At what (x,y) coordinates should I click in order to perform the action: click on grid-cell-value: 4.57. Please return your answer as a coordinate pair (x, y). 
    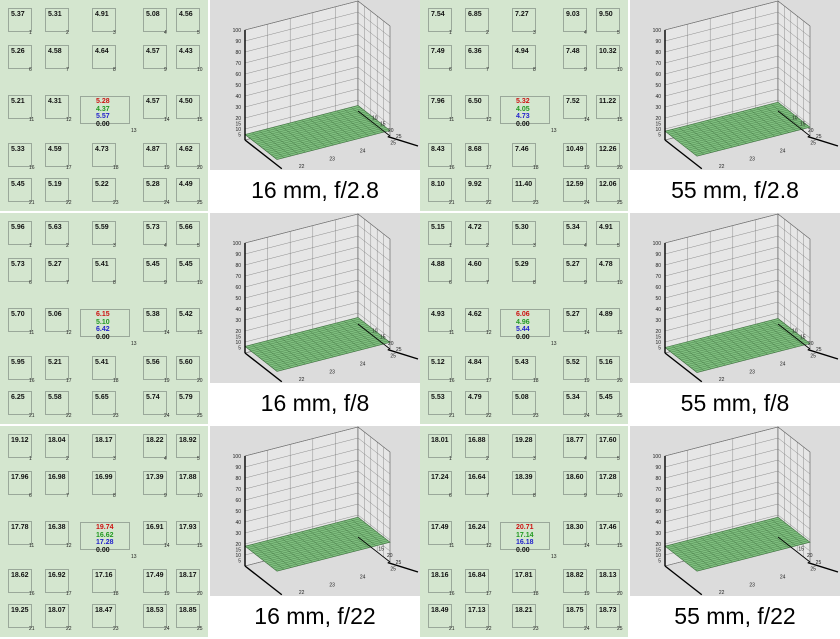
    Looking at the image, I should click on (153, 51).